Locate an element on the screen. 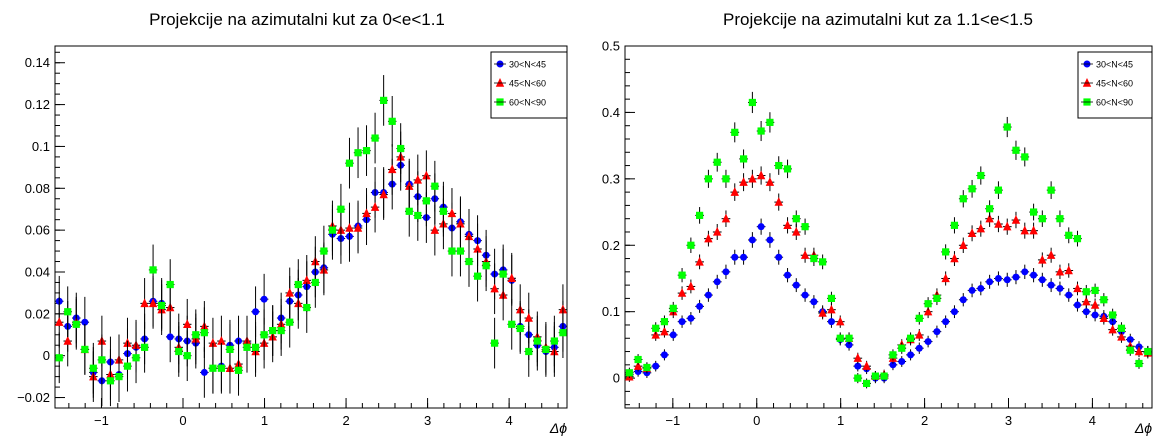 This screenshot has width=1165, height=441. left-x-tick-label: 3 is located at coordinates (427, 420).